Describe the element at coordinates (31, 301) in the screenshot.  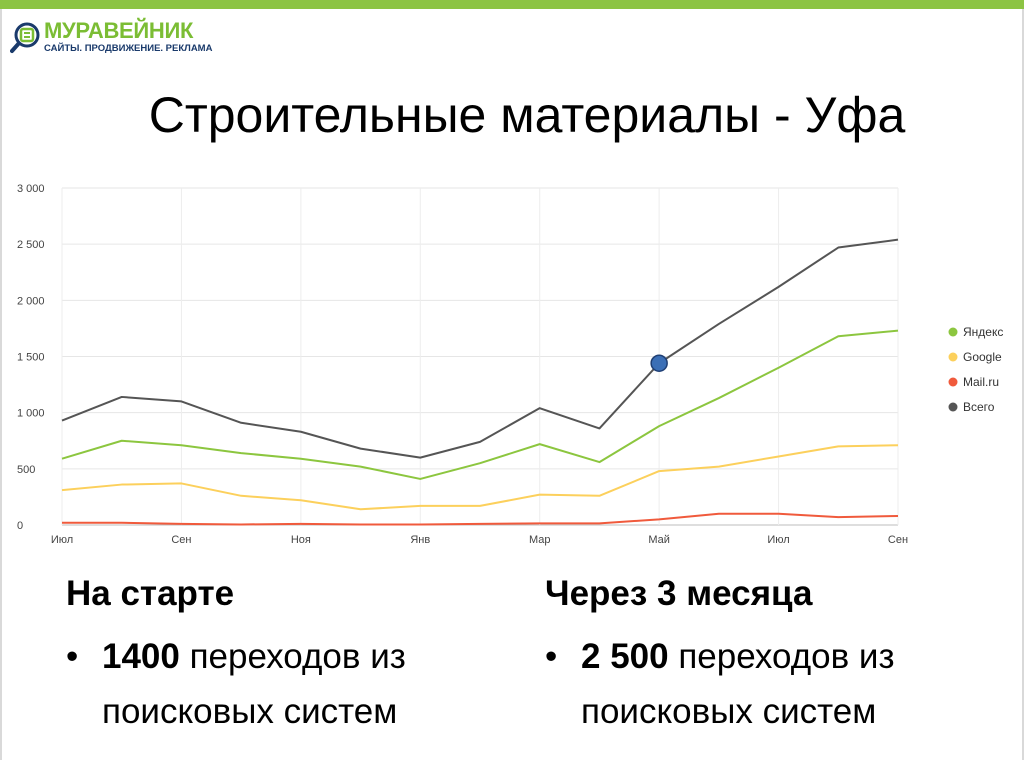
I see `y-tick-label: 2 000` at that location.